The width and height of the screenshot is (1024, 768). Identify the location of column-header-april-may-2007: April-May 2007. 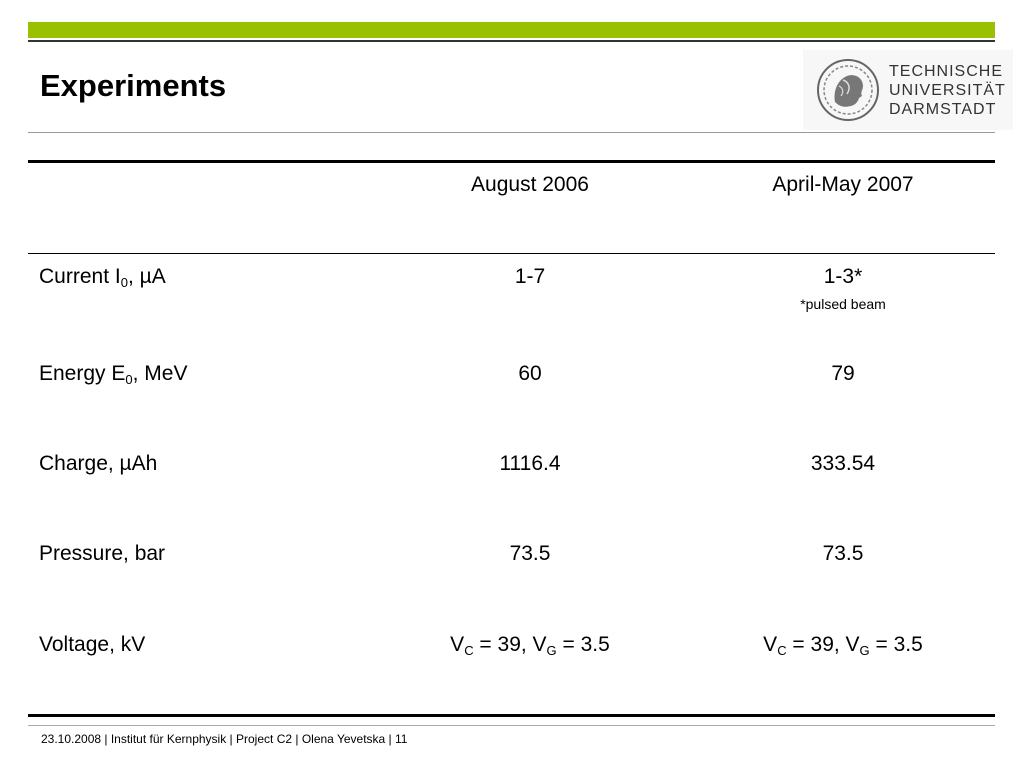
(843, 184).